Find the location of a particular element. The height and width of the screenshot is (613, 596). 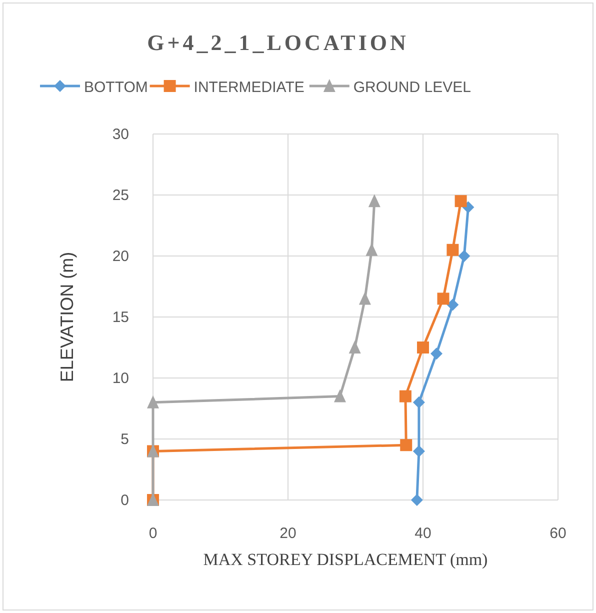

x-axis-title: MAX STOREY DISPLACEMENT (mm) is located at coordinates (345, 559).